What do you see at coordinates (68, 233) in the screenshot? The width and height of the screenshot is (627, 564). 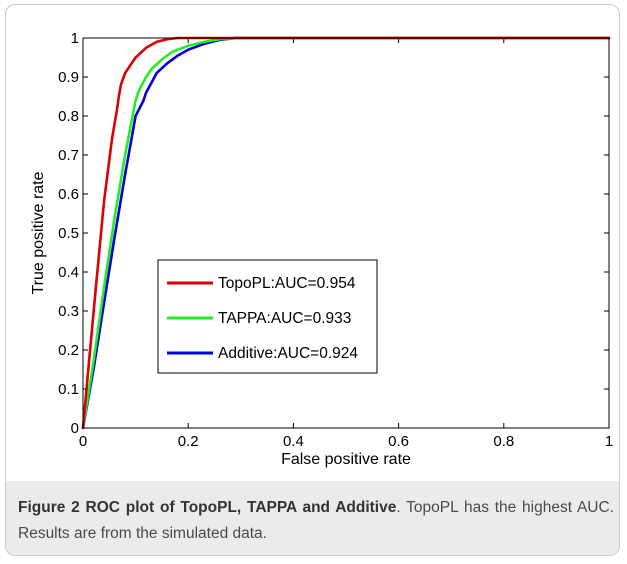 I see `y-tick-label: 0.5` at bounding box center [68, 233].